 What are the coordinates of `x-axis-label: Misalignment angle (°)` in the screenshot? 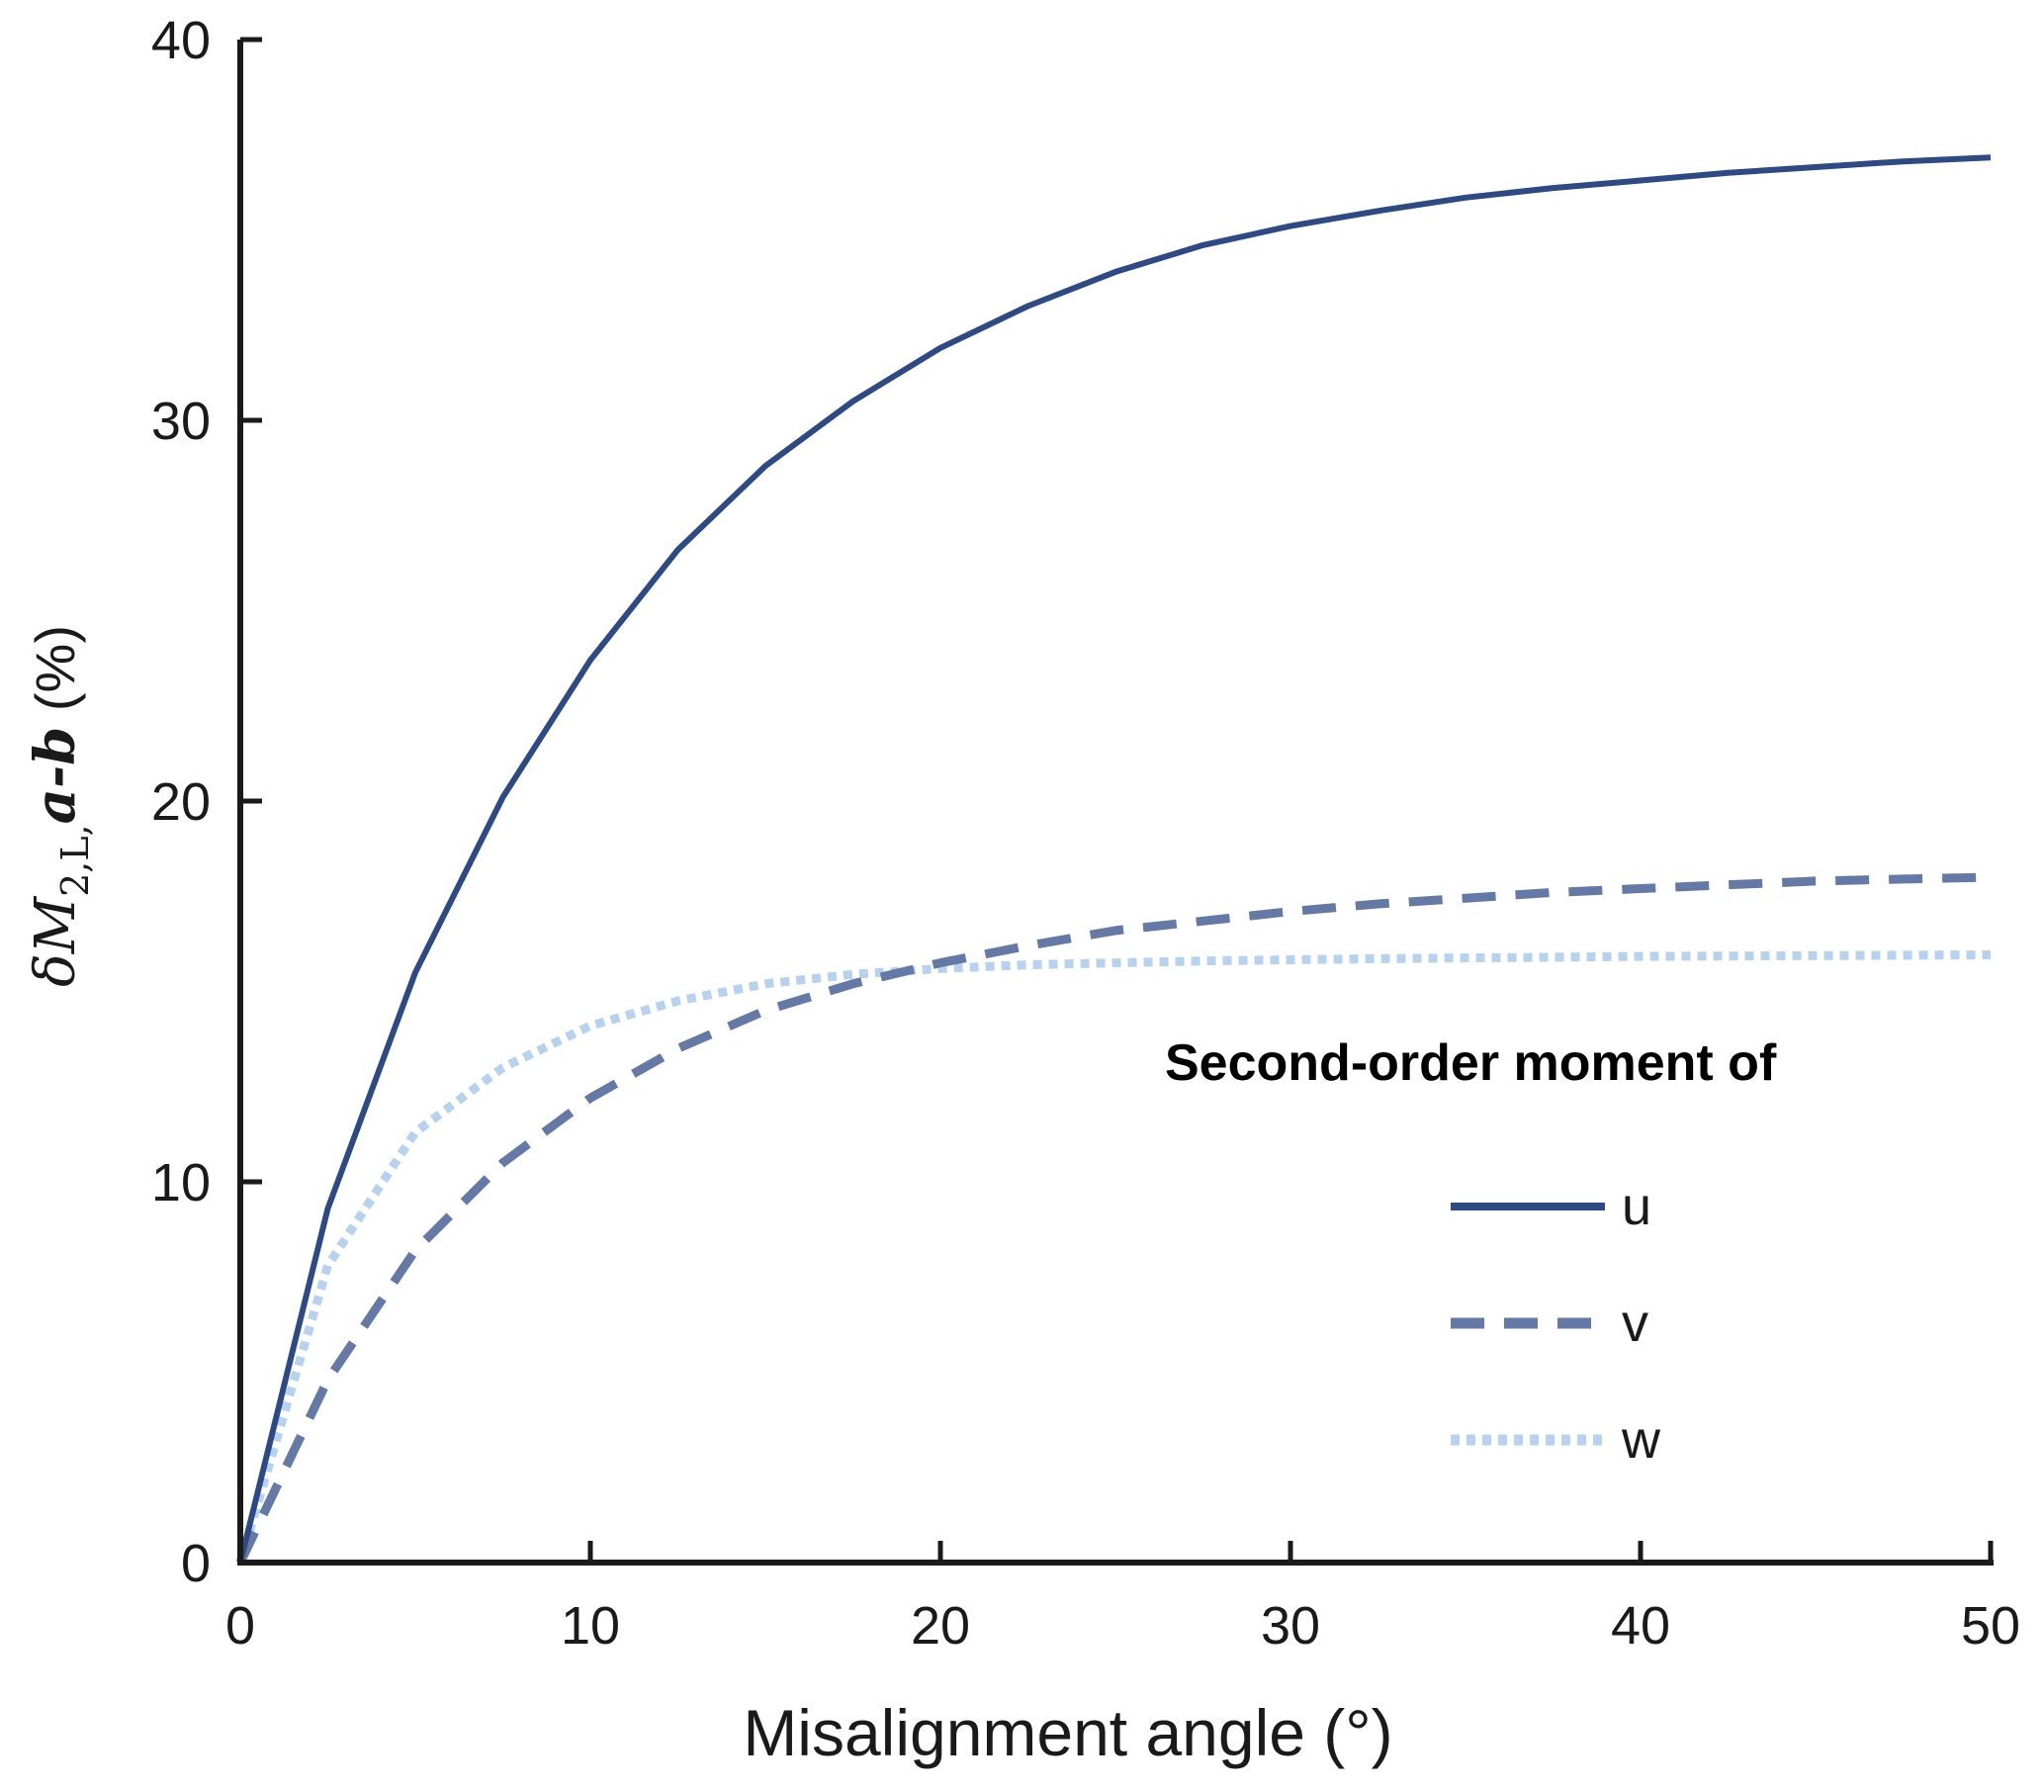 It's located at (1067, 1732).